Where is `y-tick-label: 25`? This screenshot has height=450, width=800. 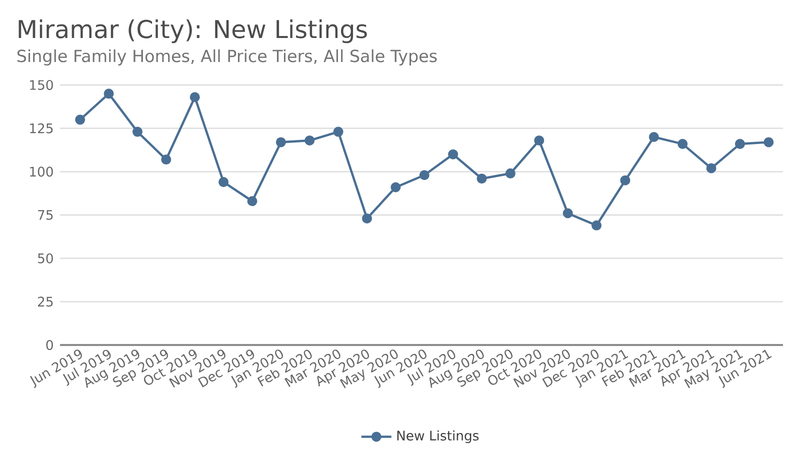
y-tick-label: 25 is located at coordinates (45, 301).